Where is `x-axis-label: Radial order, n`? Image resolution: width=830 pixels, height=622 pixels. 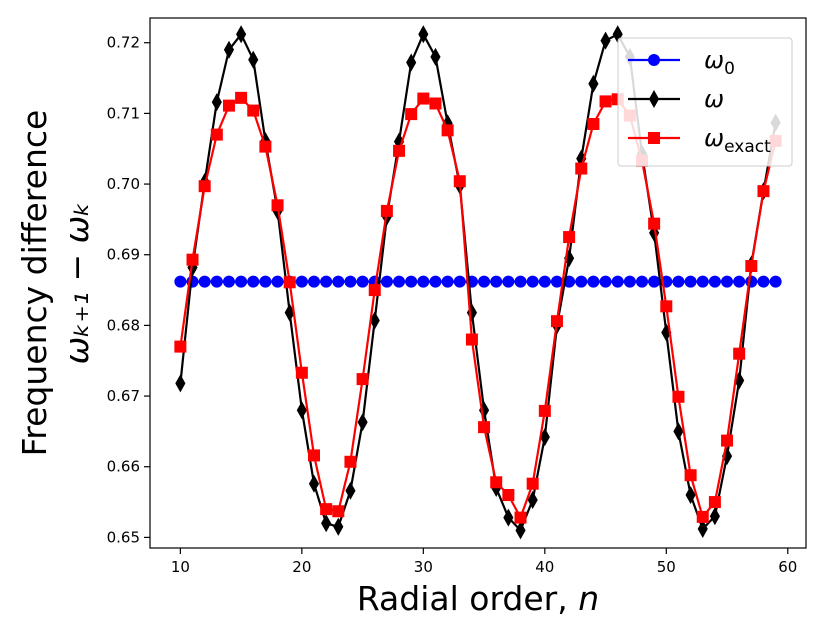
x-axis-label: Radial order, n is located at coordinates (478, 598).